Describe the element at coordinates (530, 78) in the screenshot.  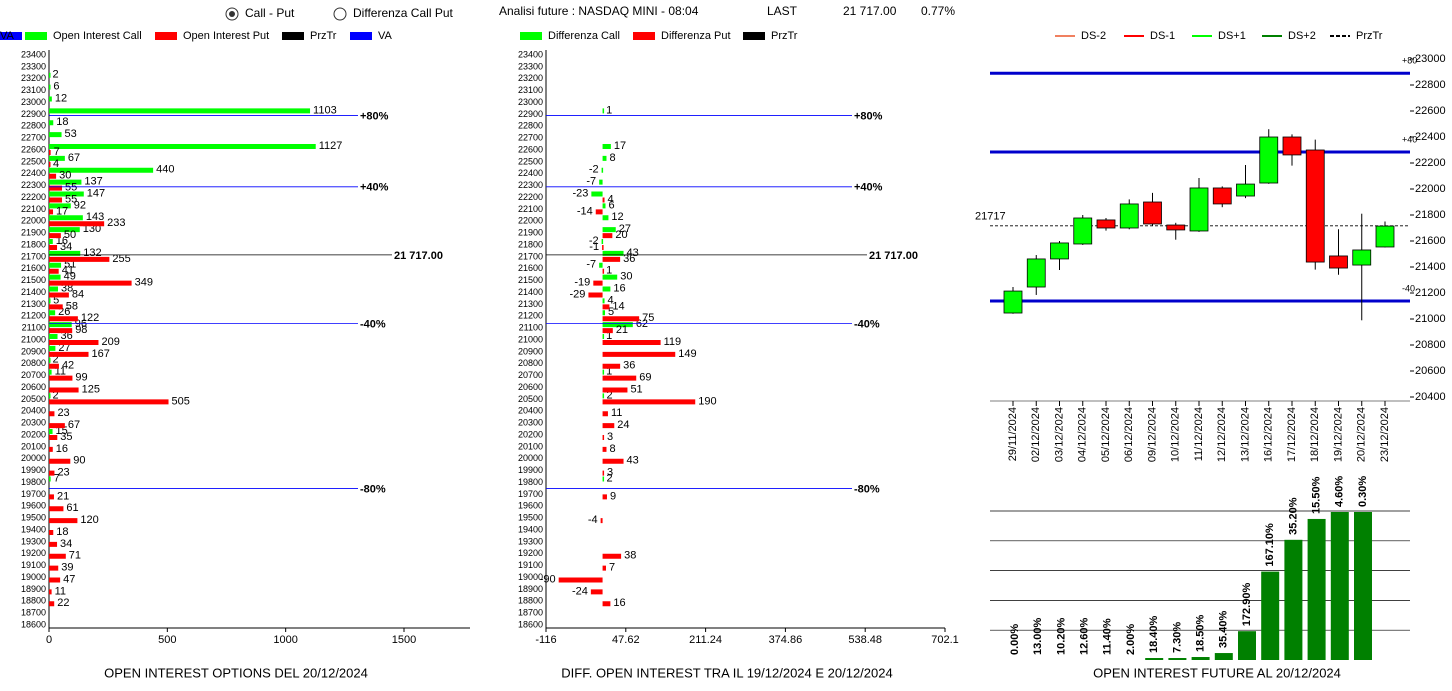
I see `y-tick-label: 23200` at that location.